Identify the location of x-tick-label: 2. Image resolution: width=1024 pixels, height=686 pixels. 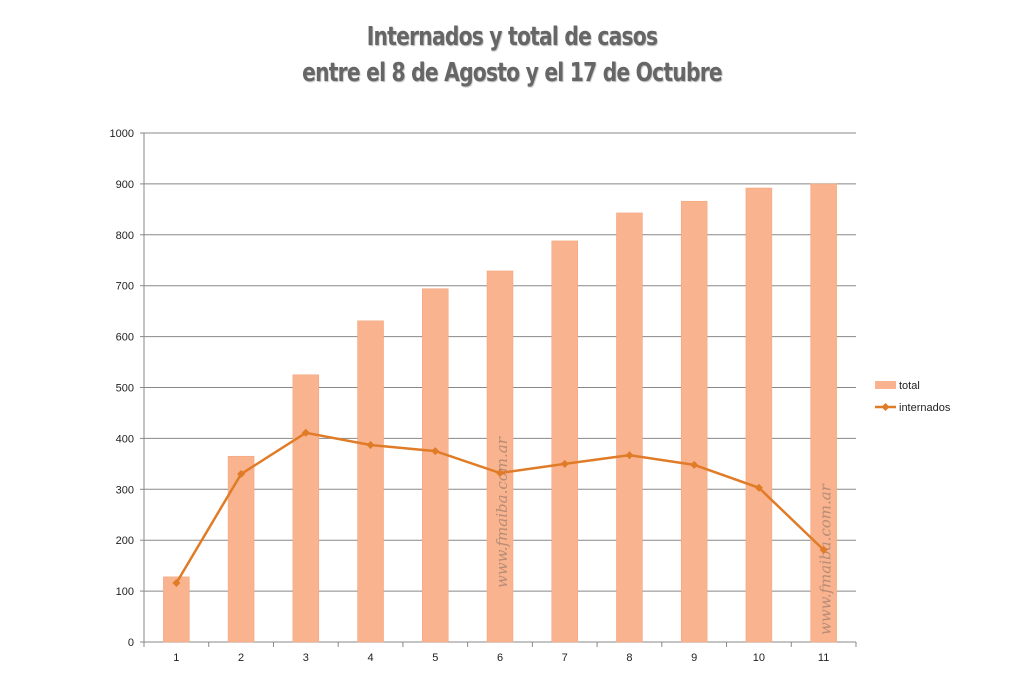
(241, 658).